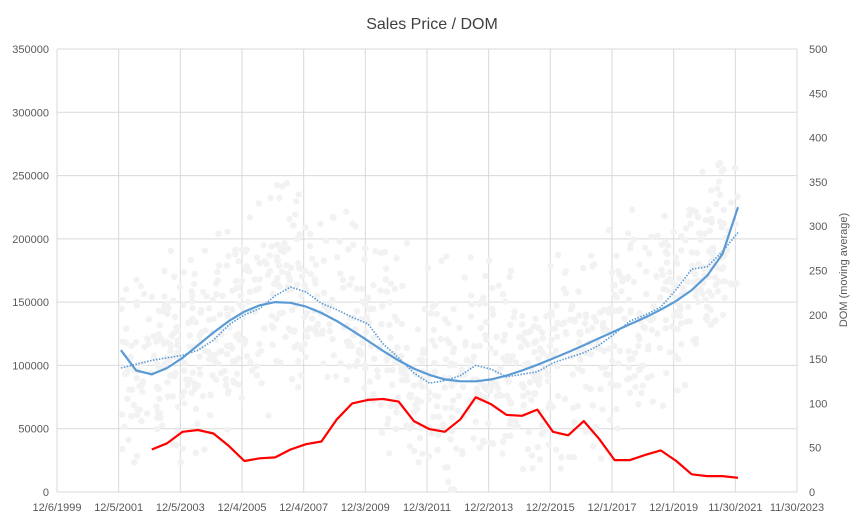  Describe the element at coordinates (550, 508) in the screenshot. I see `x-tick-label: 12/2/2015` at that location.